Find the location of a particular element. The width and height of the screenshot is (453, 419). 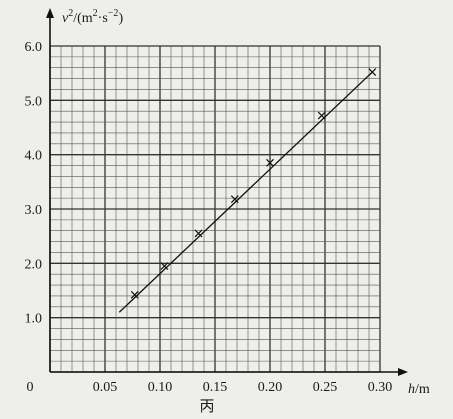

y-tick-label: 6.0 is located at coordinates (34, 47).